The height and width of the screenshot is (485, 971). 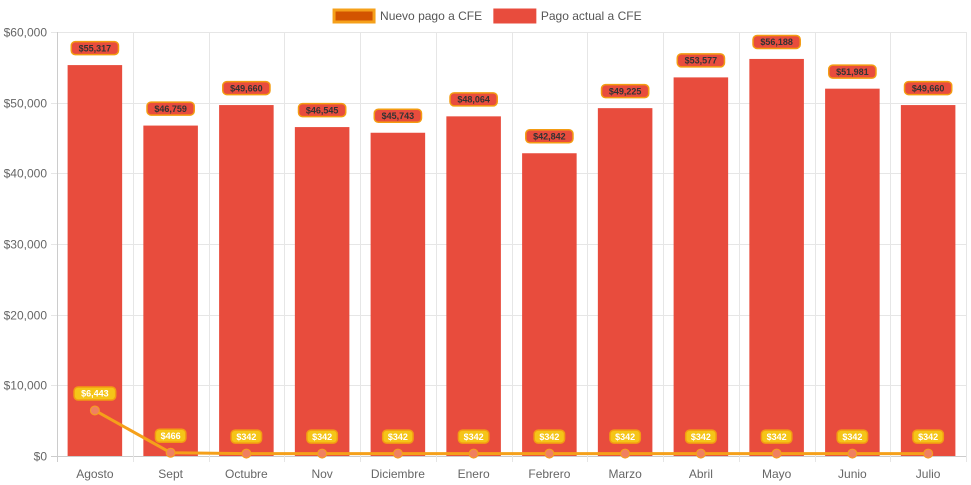 I want to click on bar-label: $55,317, so click(x=95, y=48).